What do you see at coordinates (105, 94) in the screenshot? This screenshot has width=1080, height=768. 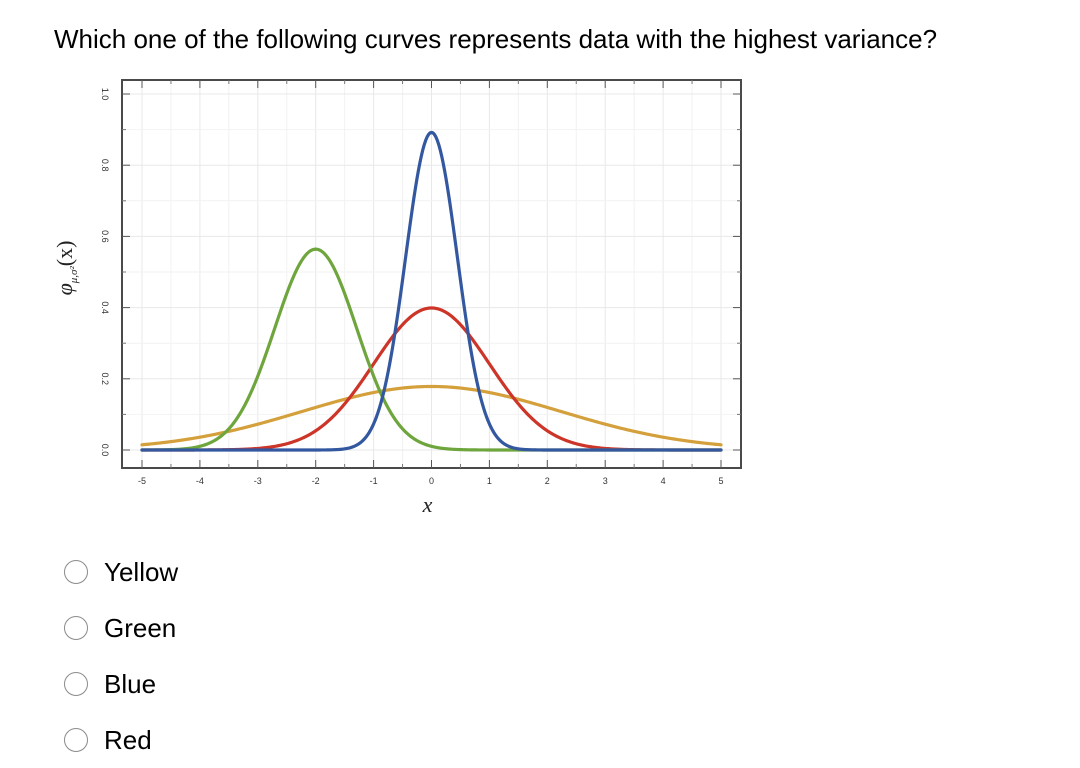 I see `y-tick-label: 1.0` at bounding box center [105, 94].